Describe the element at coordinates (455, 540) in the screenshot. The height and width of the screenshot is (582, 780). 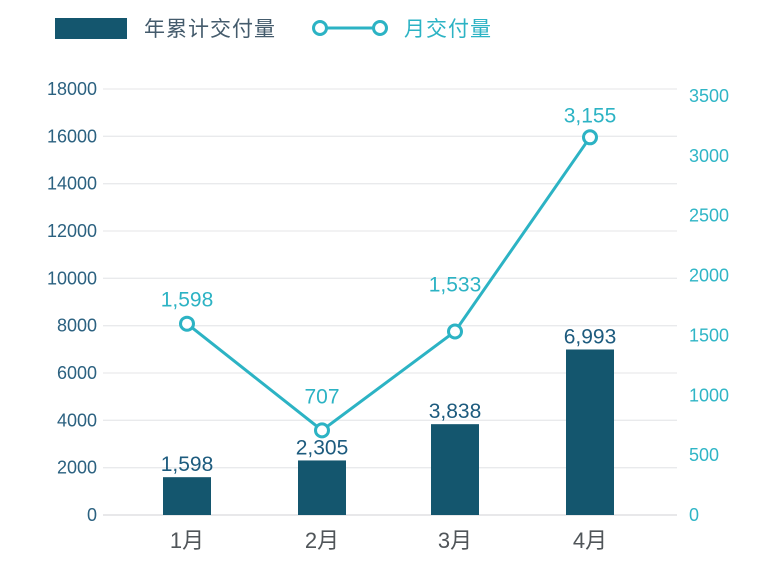
I see `x-axis-tick-label: 3月` at that location.